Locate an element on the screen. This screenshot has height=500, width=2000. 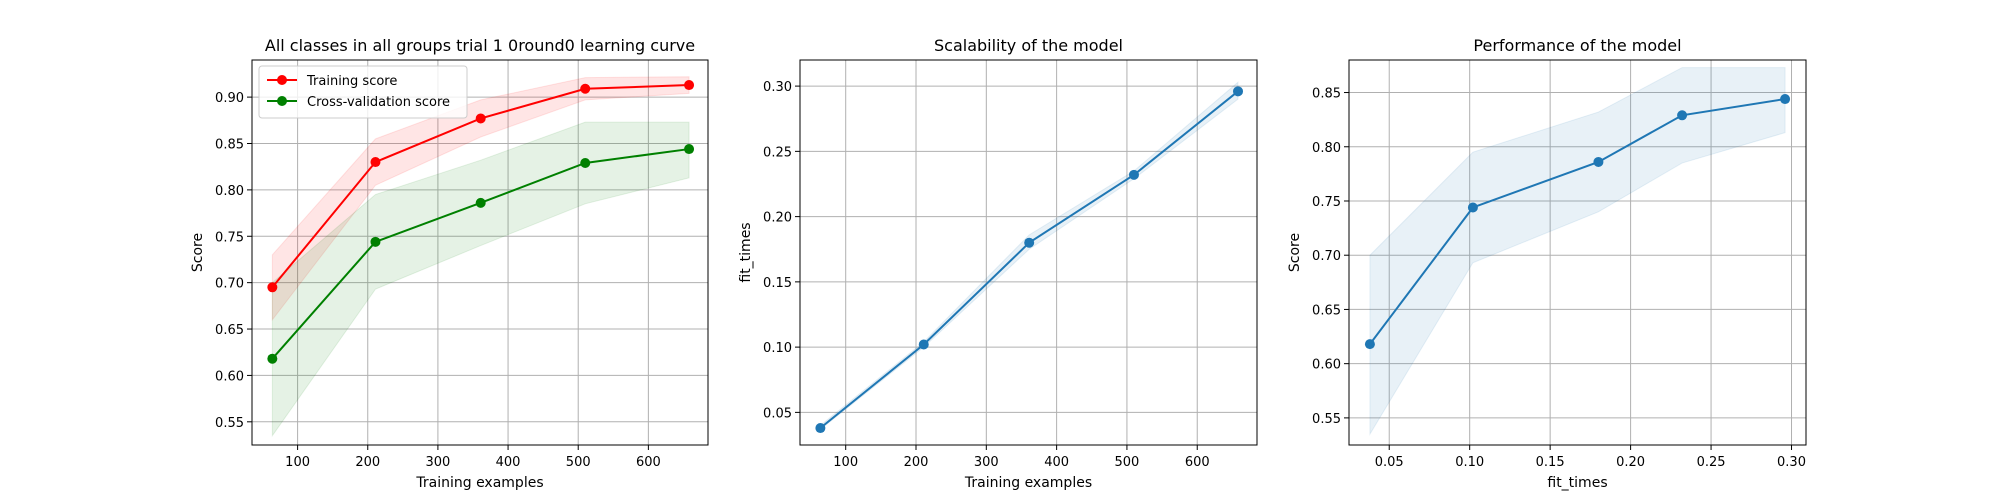
y-tick-label: 0.10 is located at coordinates (777, 348).